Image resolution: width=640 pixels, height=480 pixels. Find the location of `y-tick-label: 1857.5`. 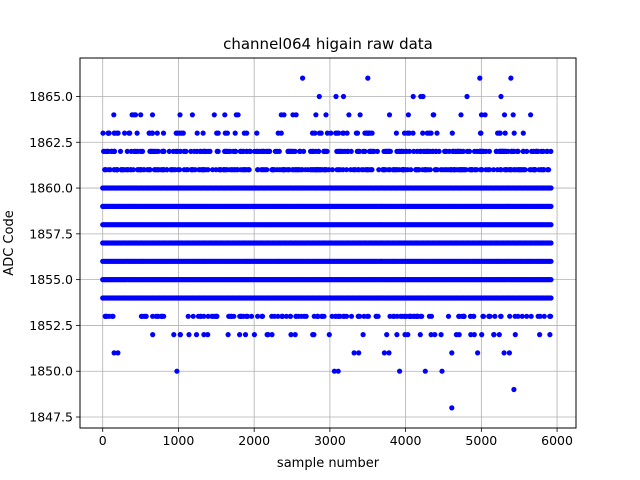

y-tick-label: 1857.5 is located at coordinates (51, 233).